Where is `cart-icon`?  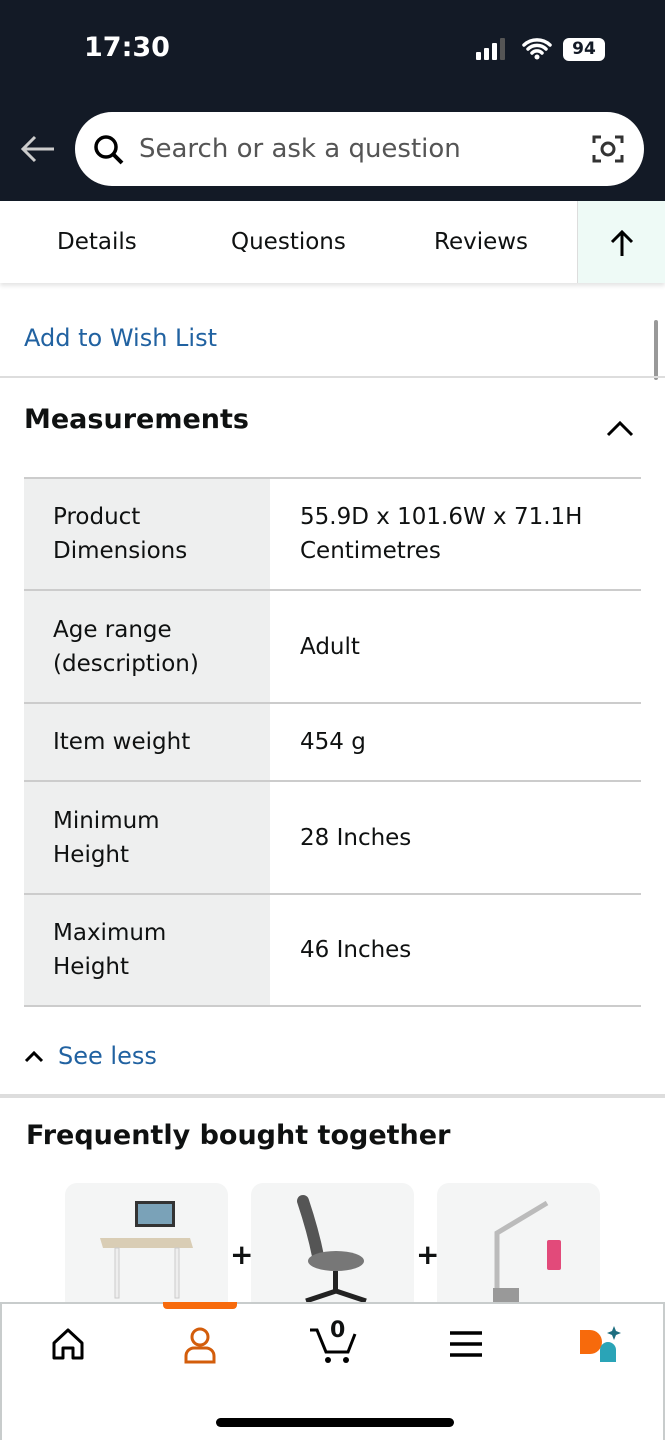 cart-icon is located at coordinates (333, 1345).